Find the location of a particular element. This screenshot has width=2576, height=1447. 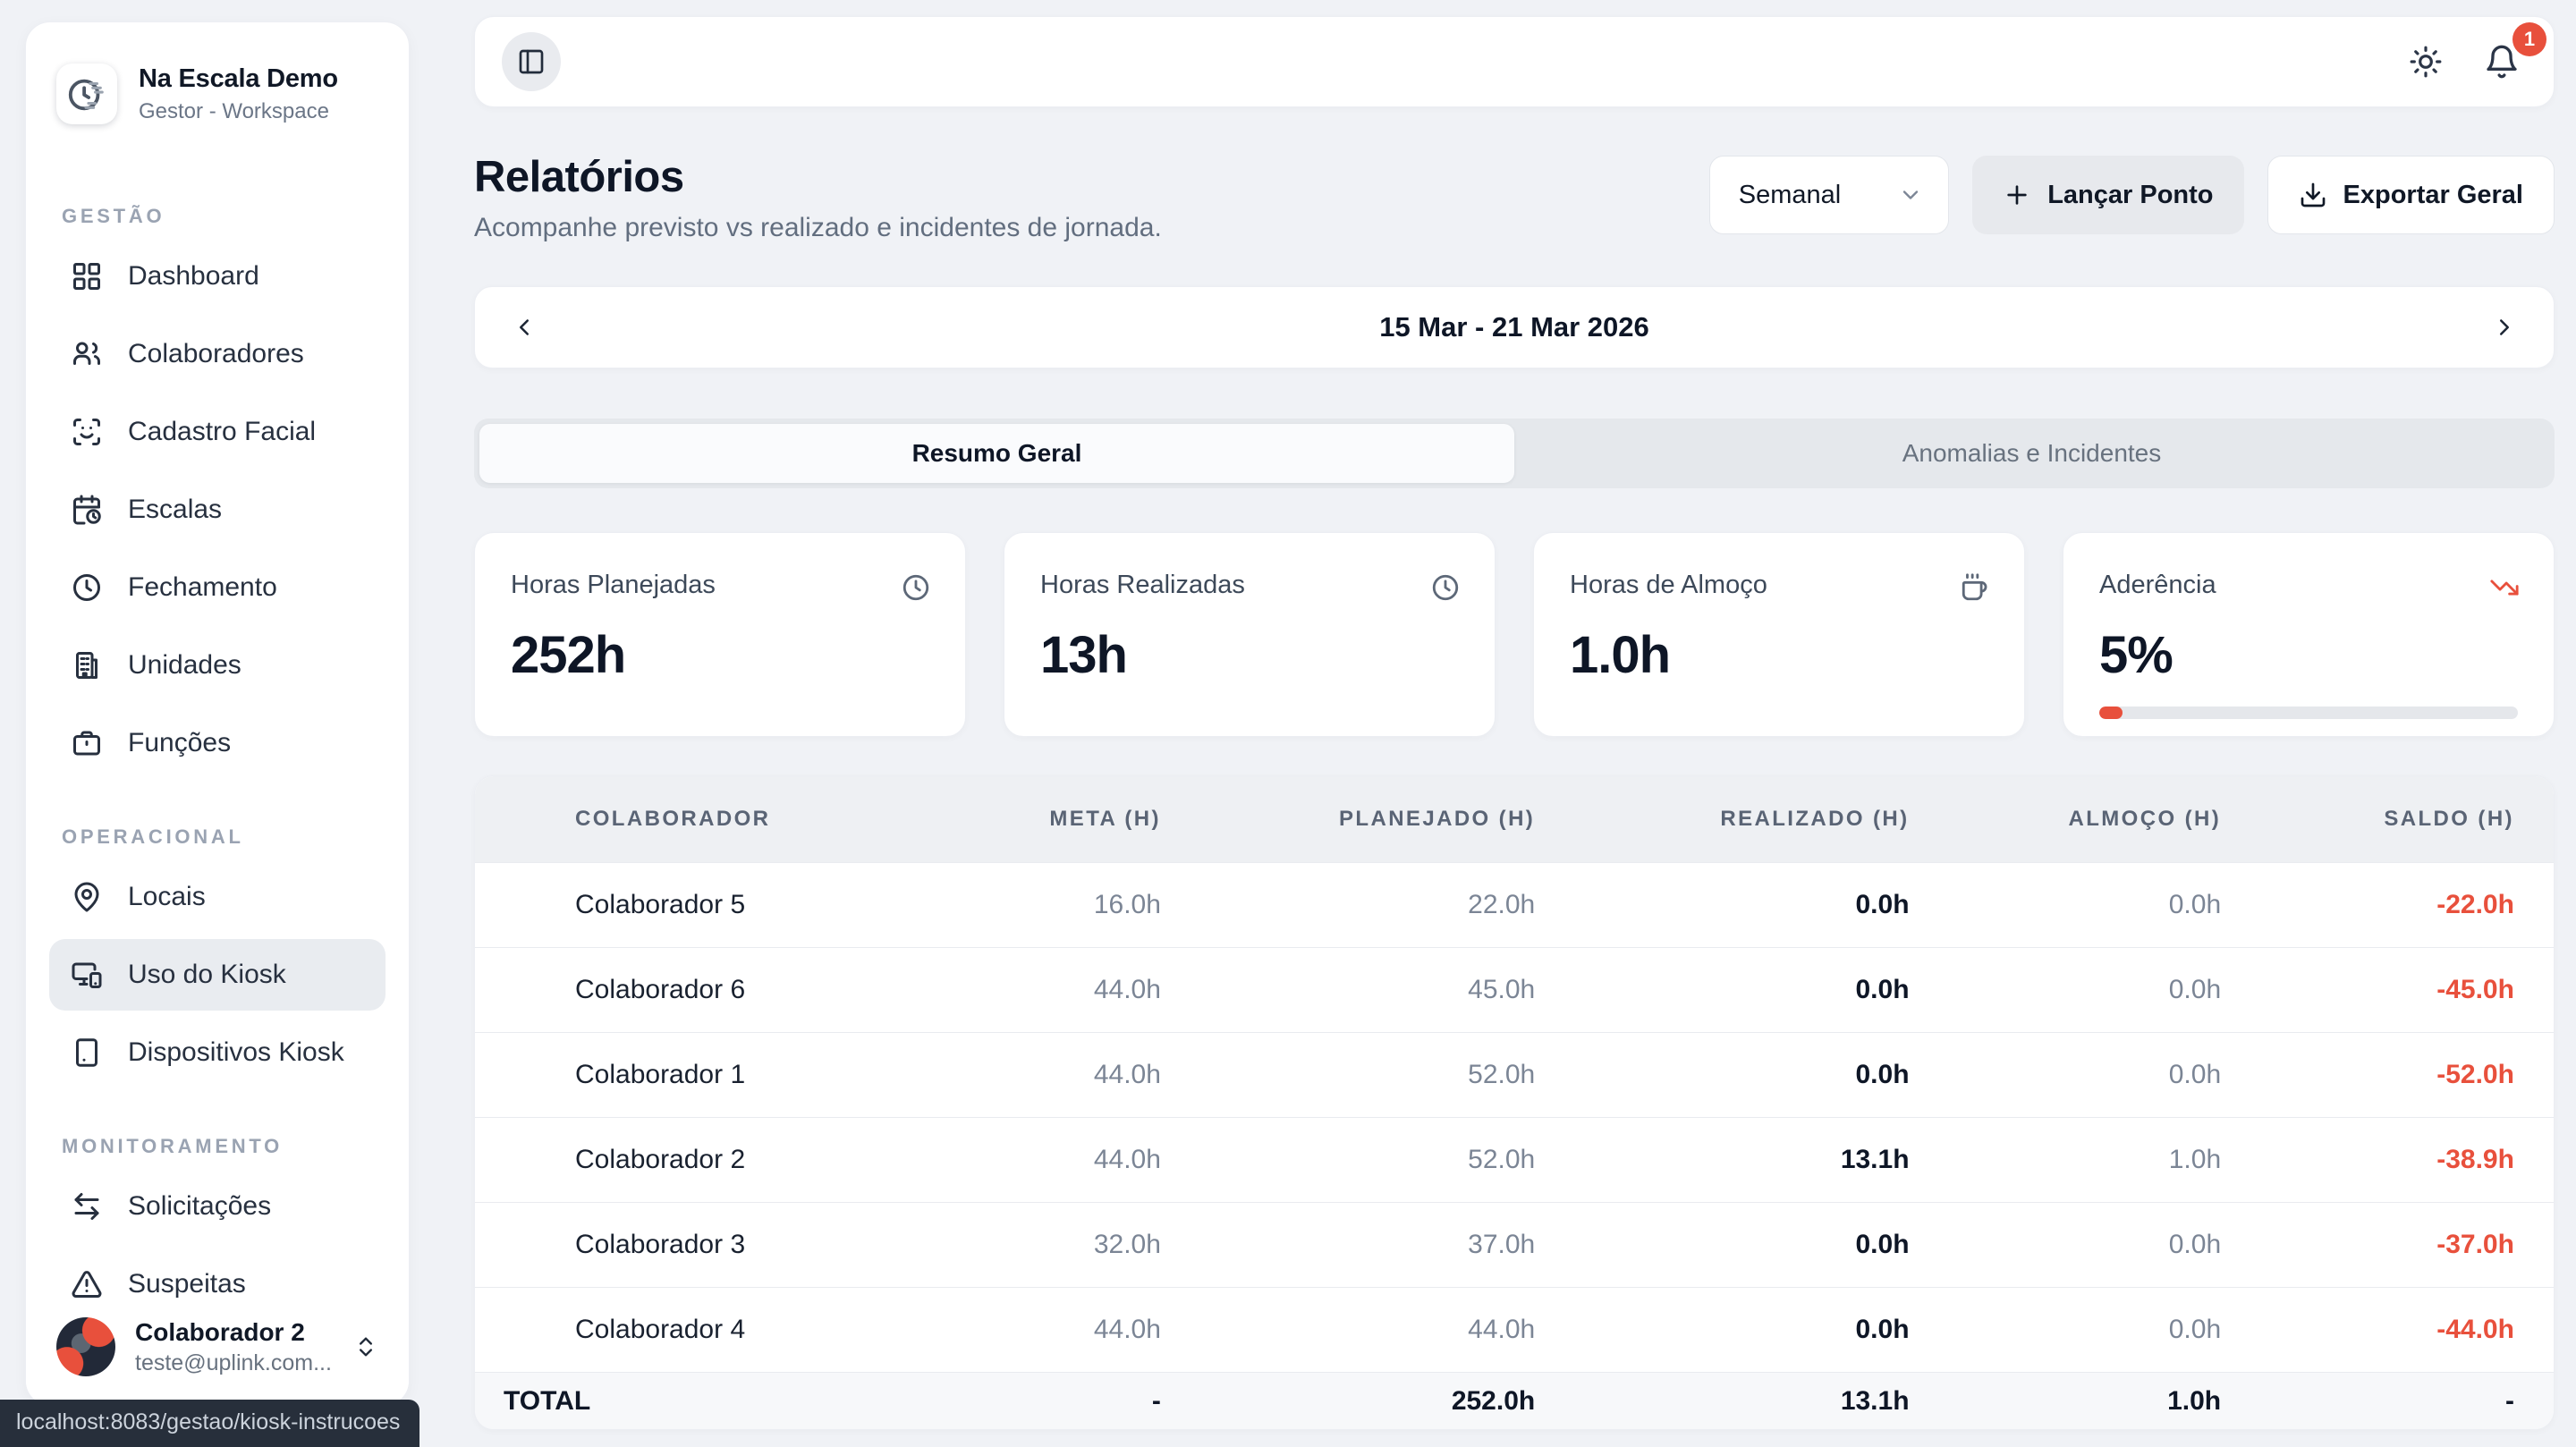

card-horas-almoco: Horas de Almoço 1.0h is located at coordinates (1779, 634).